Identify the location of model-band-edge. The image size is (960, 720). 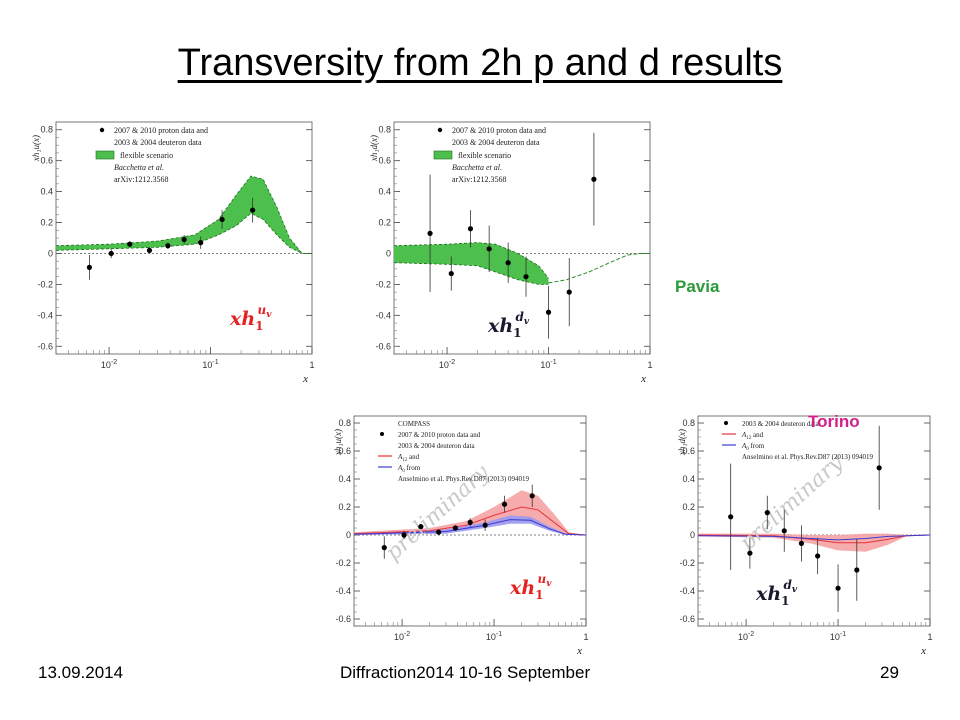
(183, 214).